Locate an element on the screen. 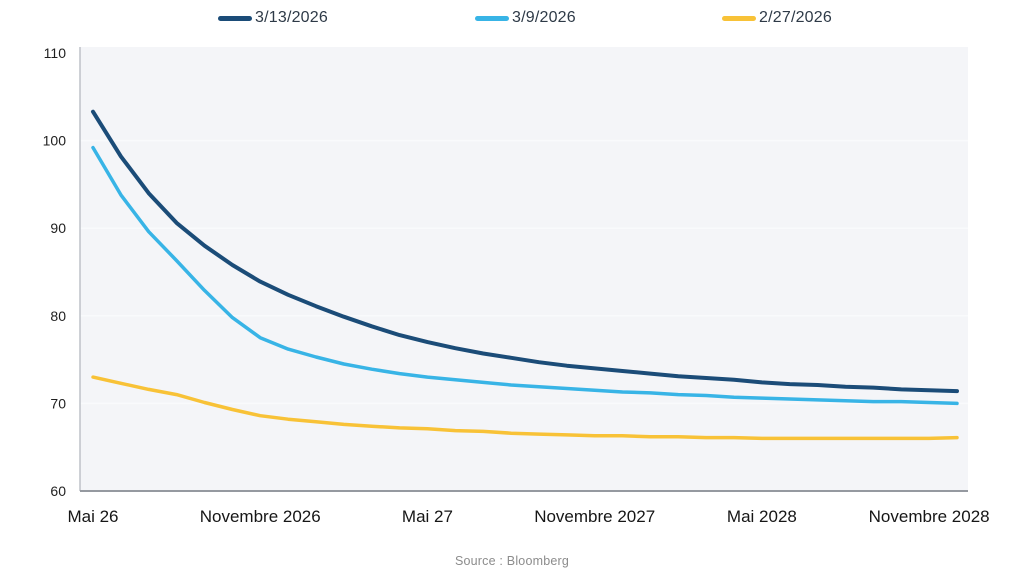 The width and height of the screenshot is (1024, 574). chart-legend: 3/13/2026 3/9/2026 2/27/2026 is located at coordinates (512, 19).